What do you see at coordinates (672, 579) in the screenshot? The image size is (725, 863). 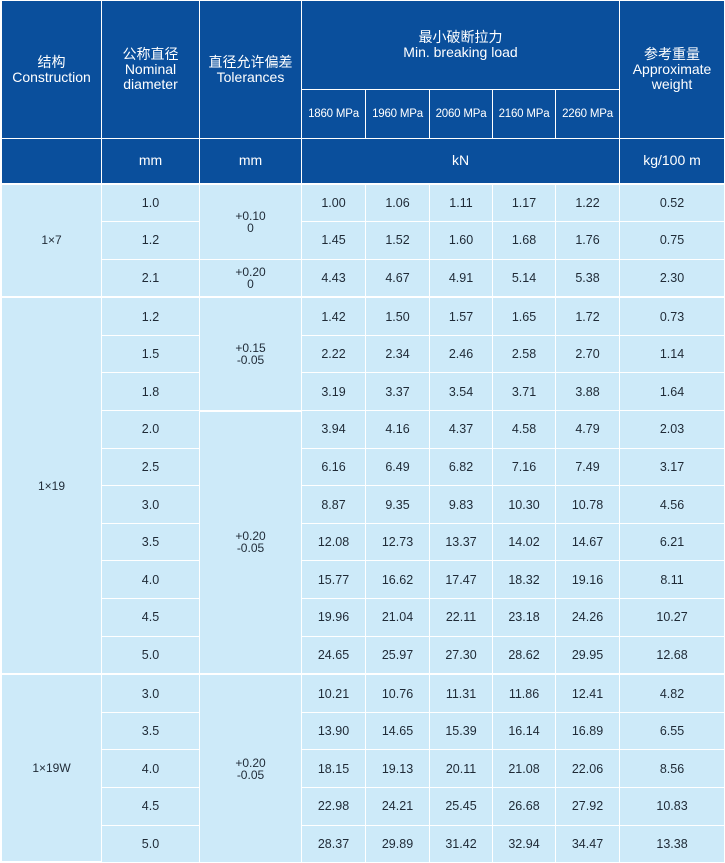 I see `weight-cell: 8.11` at bounding box center [672, 579].